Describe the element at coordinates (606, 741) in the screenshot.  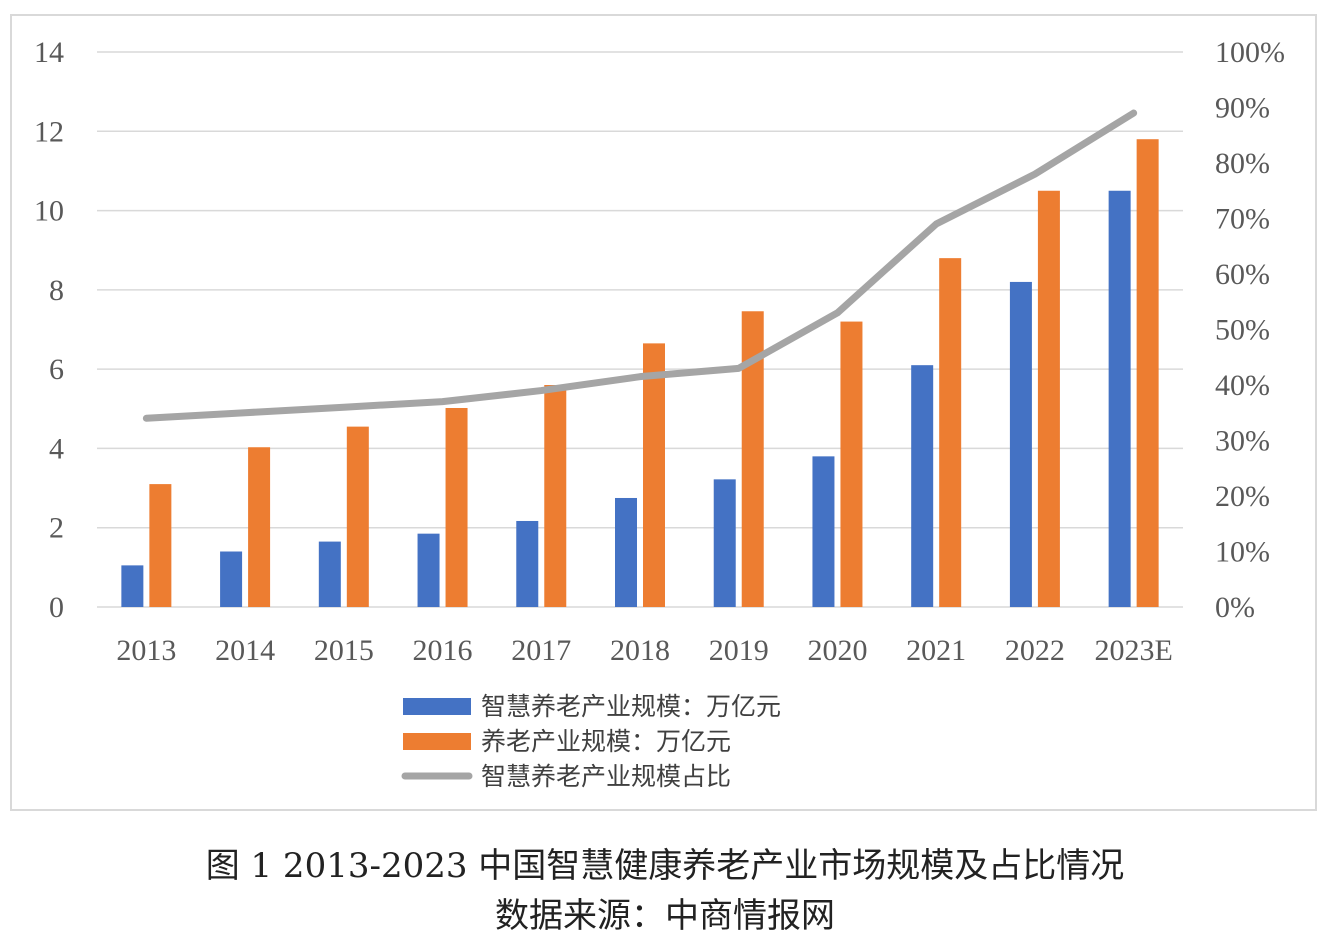
I see `legend-label: 养老产业规模：万亿元` at that location.